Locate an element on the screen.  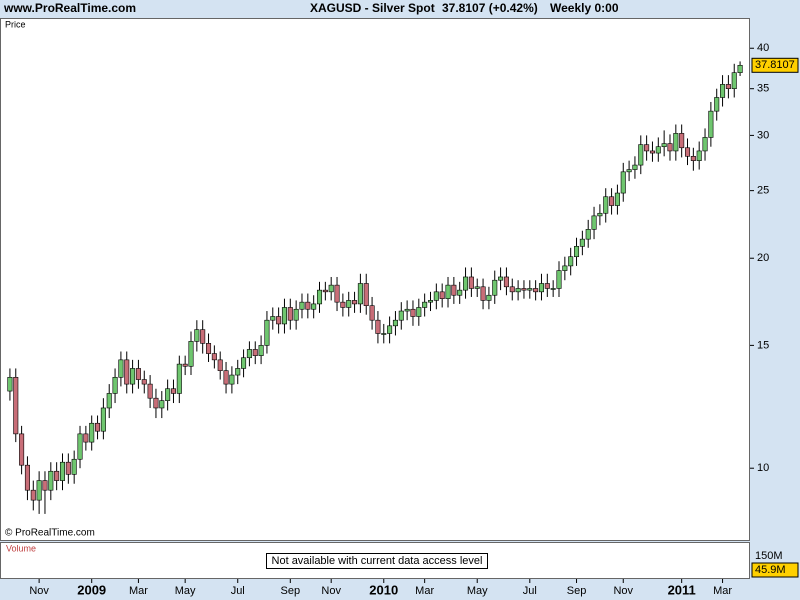
last-price-tag is located at coordinates (775, 65).